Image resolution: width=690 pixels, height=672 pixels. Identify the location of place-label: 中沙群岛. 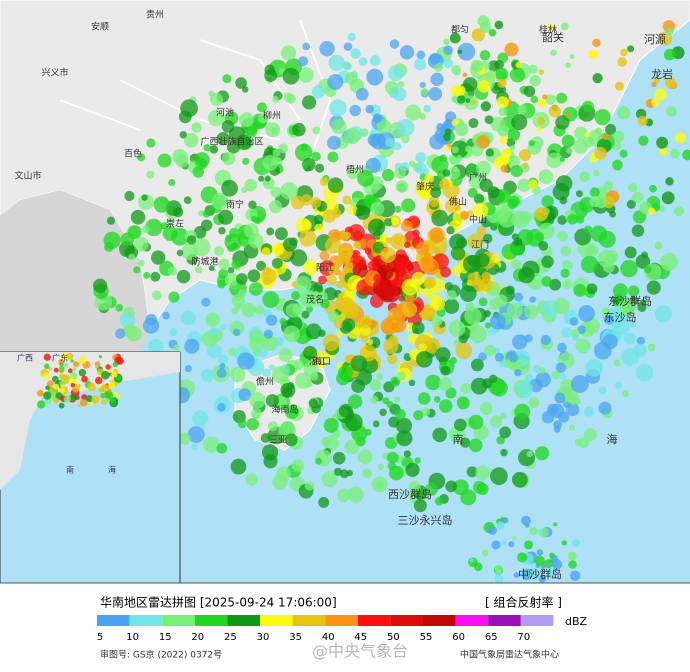
(540, 574).